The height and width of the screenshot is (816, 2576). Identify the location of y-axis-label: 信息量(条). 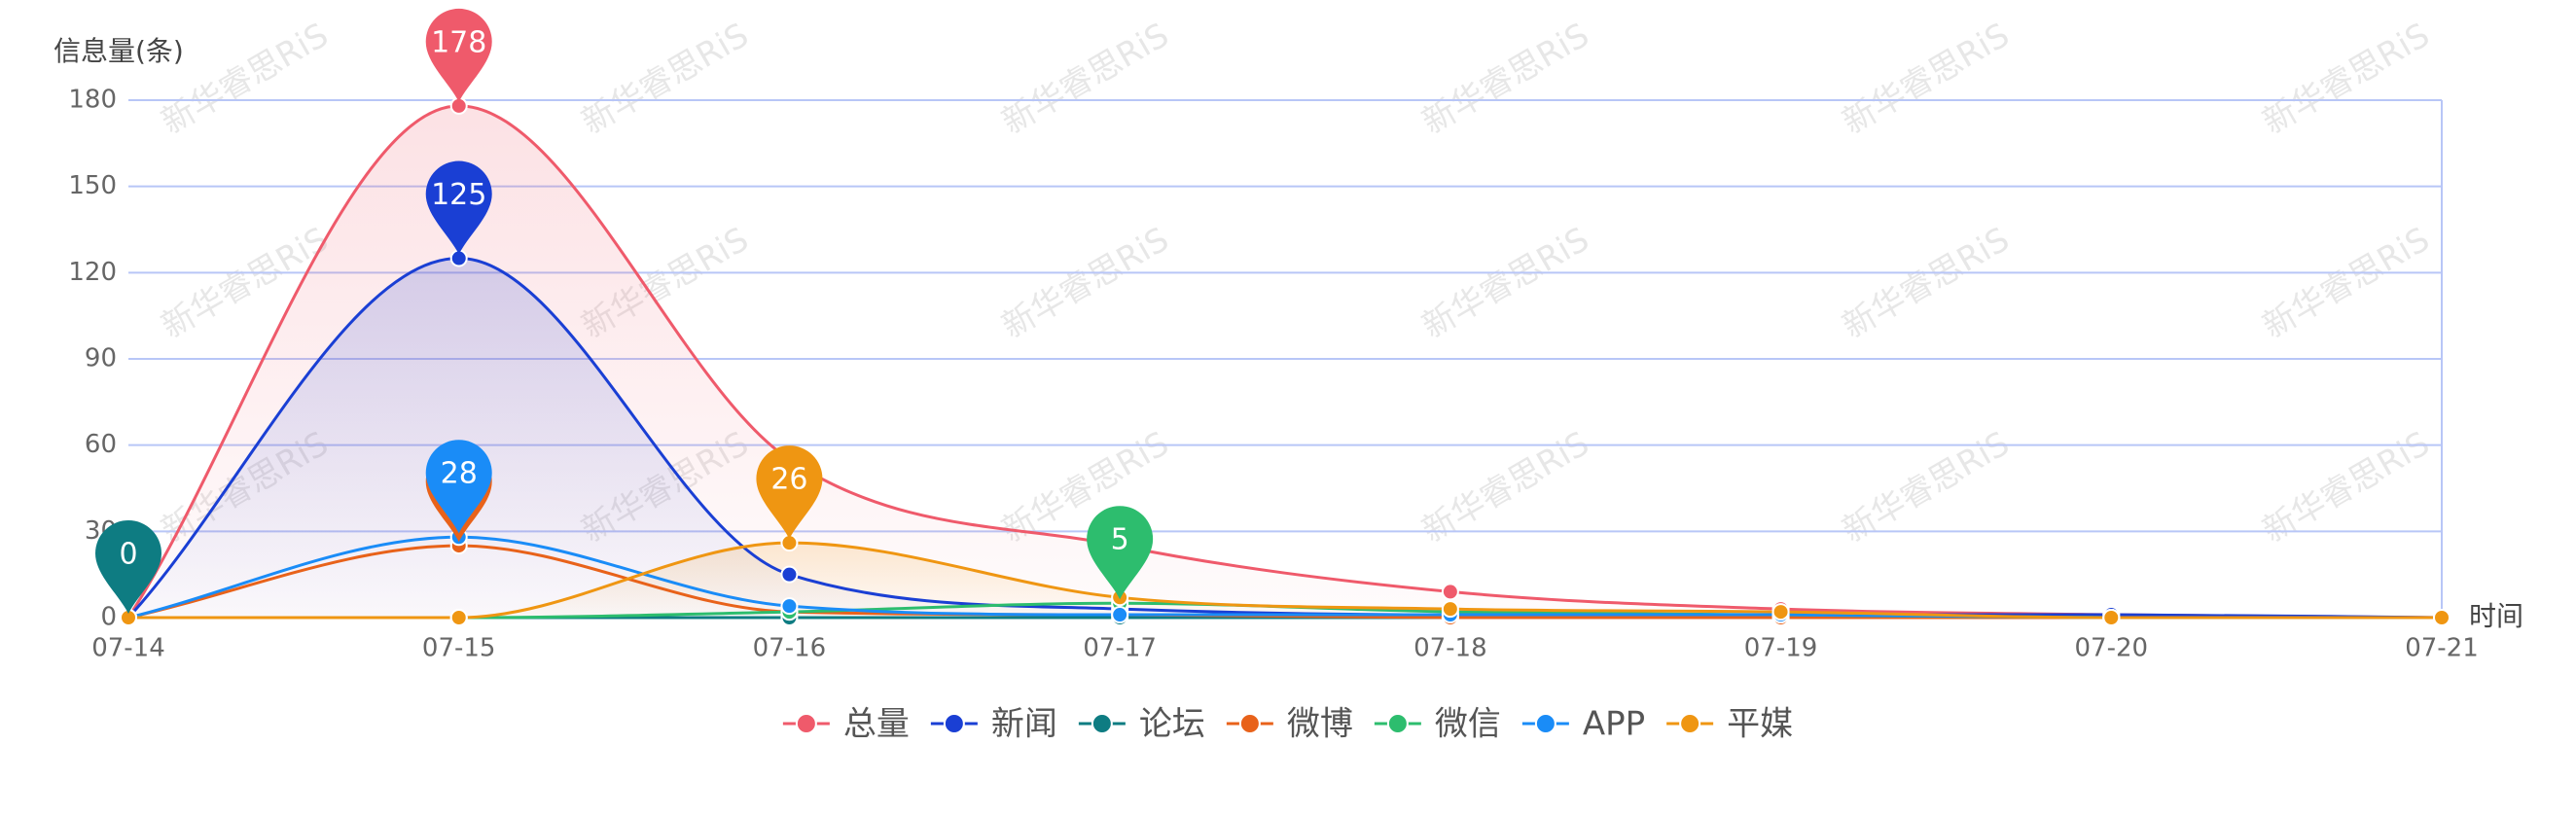
(119, 51).